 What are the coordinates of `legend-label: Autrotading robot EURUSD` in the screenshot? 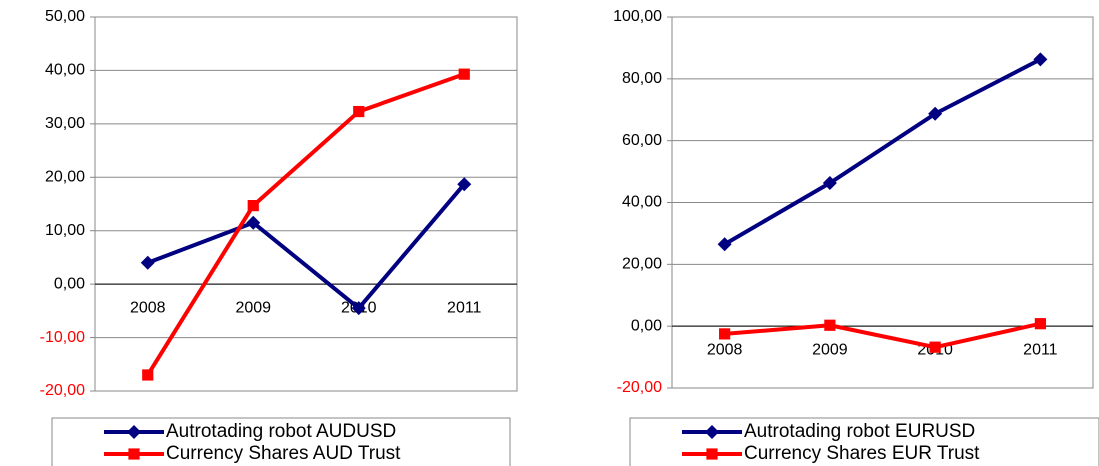 It's located at (859, 431).